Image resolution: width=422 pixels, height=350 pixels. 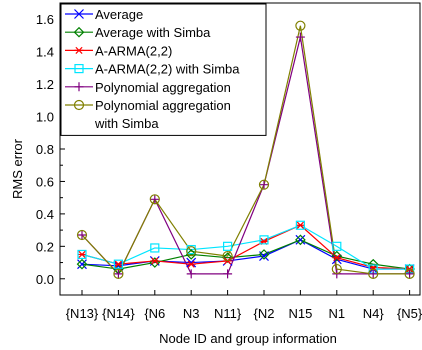 What do you see at coordinates (45, 149) in the screenshot?
I see `y-tick-label: 0.8` at bounding box center [45, 149].